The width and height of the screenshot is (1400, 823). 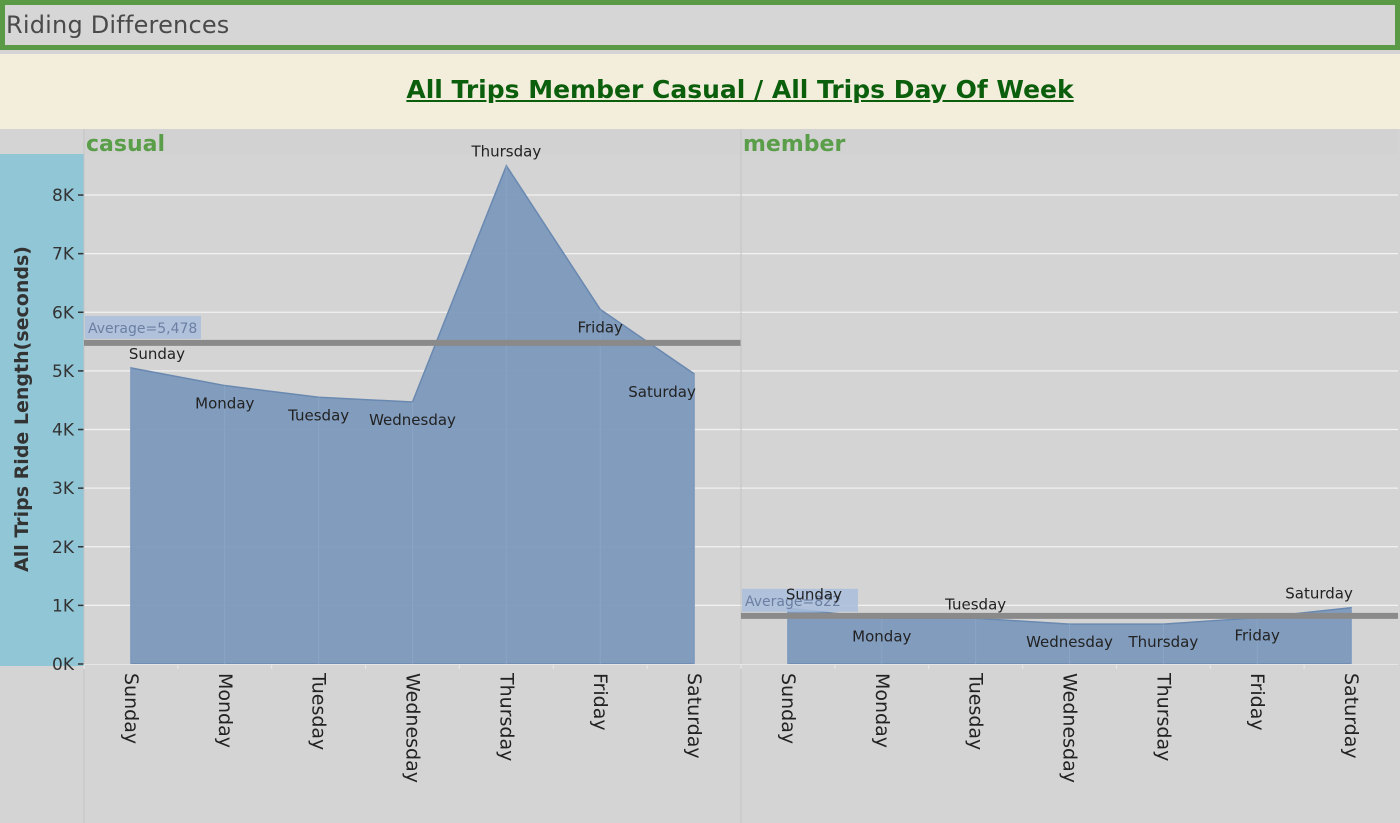 What do you see at coordinates (63, 665) in the screenshot?
I see `y-tick-label: 0K` at bounding box center [63, 665].